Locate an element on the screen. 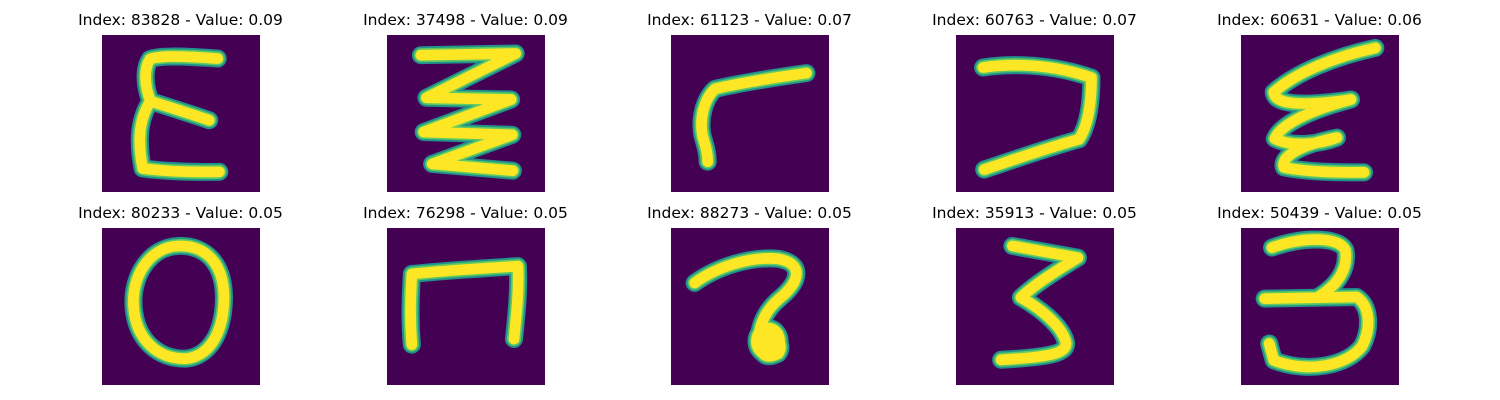  panel-title: Index: 37498 - Value: 0.09 is located at coordinates (465, 20).